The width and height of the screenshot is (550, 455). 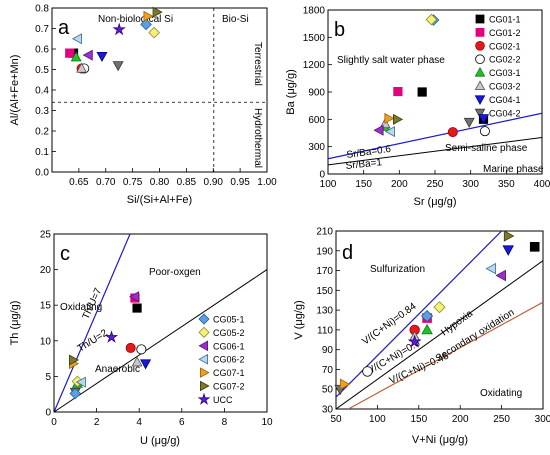 I want to click on y-tick-label: 900, so click(x=316, y=93).